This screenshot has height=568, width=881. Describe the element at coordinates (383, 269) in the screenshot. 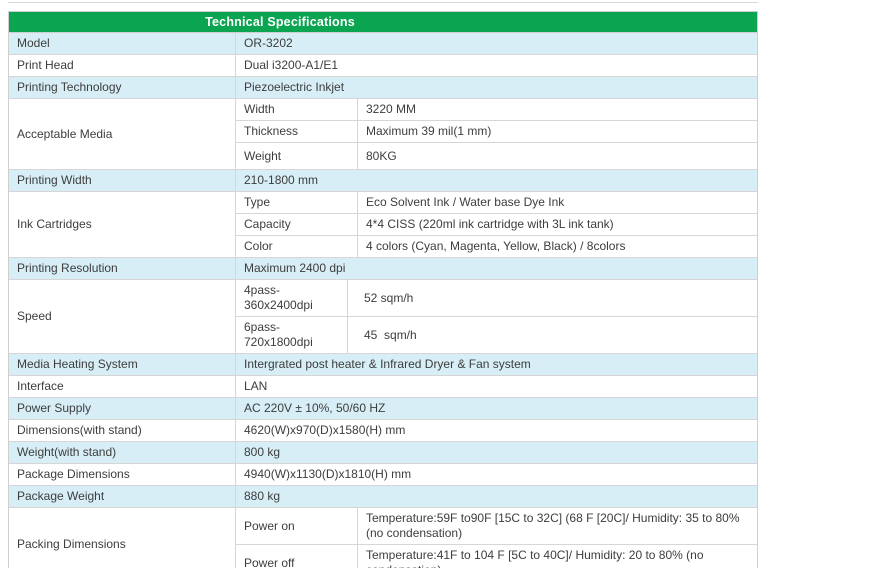

I see `table-row: Printing Resolution Maximum 2400 dpi` at that location.